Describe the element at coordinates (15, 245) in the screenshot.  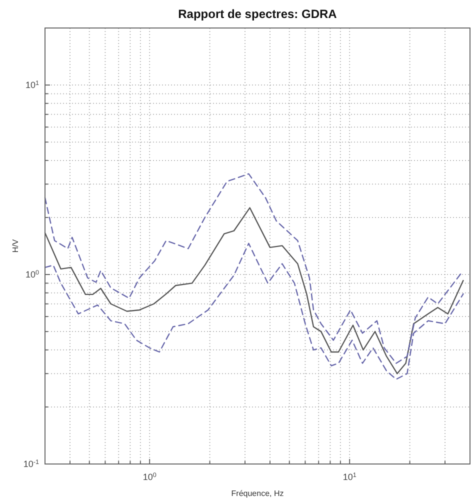
I see `y-axis-title: H/V` at that location.